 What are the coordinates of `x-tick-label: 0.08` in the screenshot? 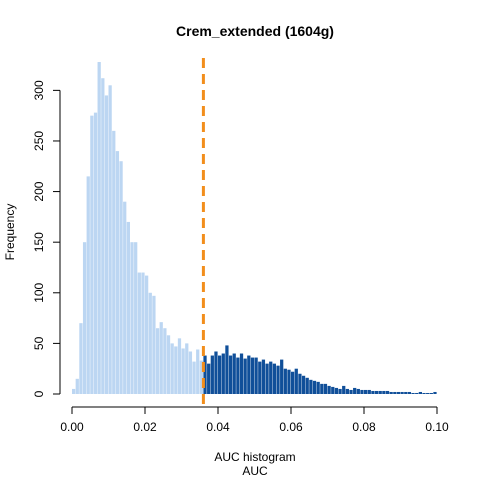 It's located at (364, 427).